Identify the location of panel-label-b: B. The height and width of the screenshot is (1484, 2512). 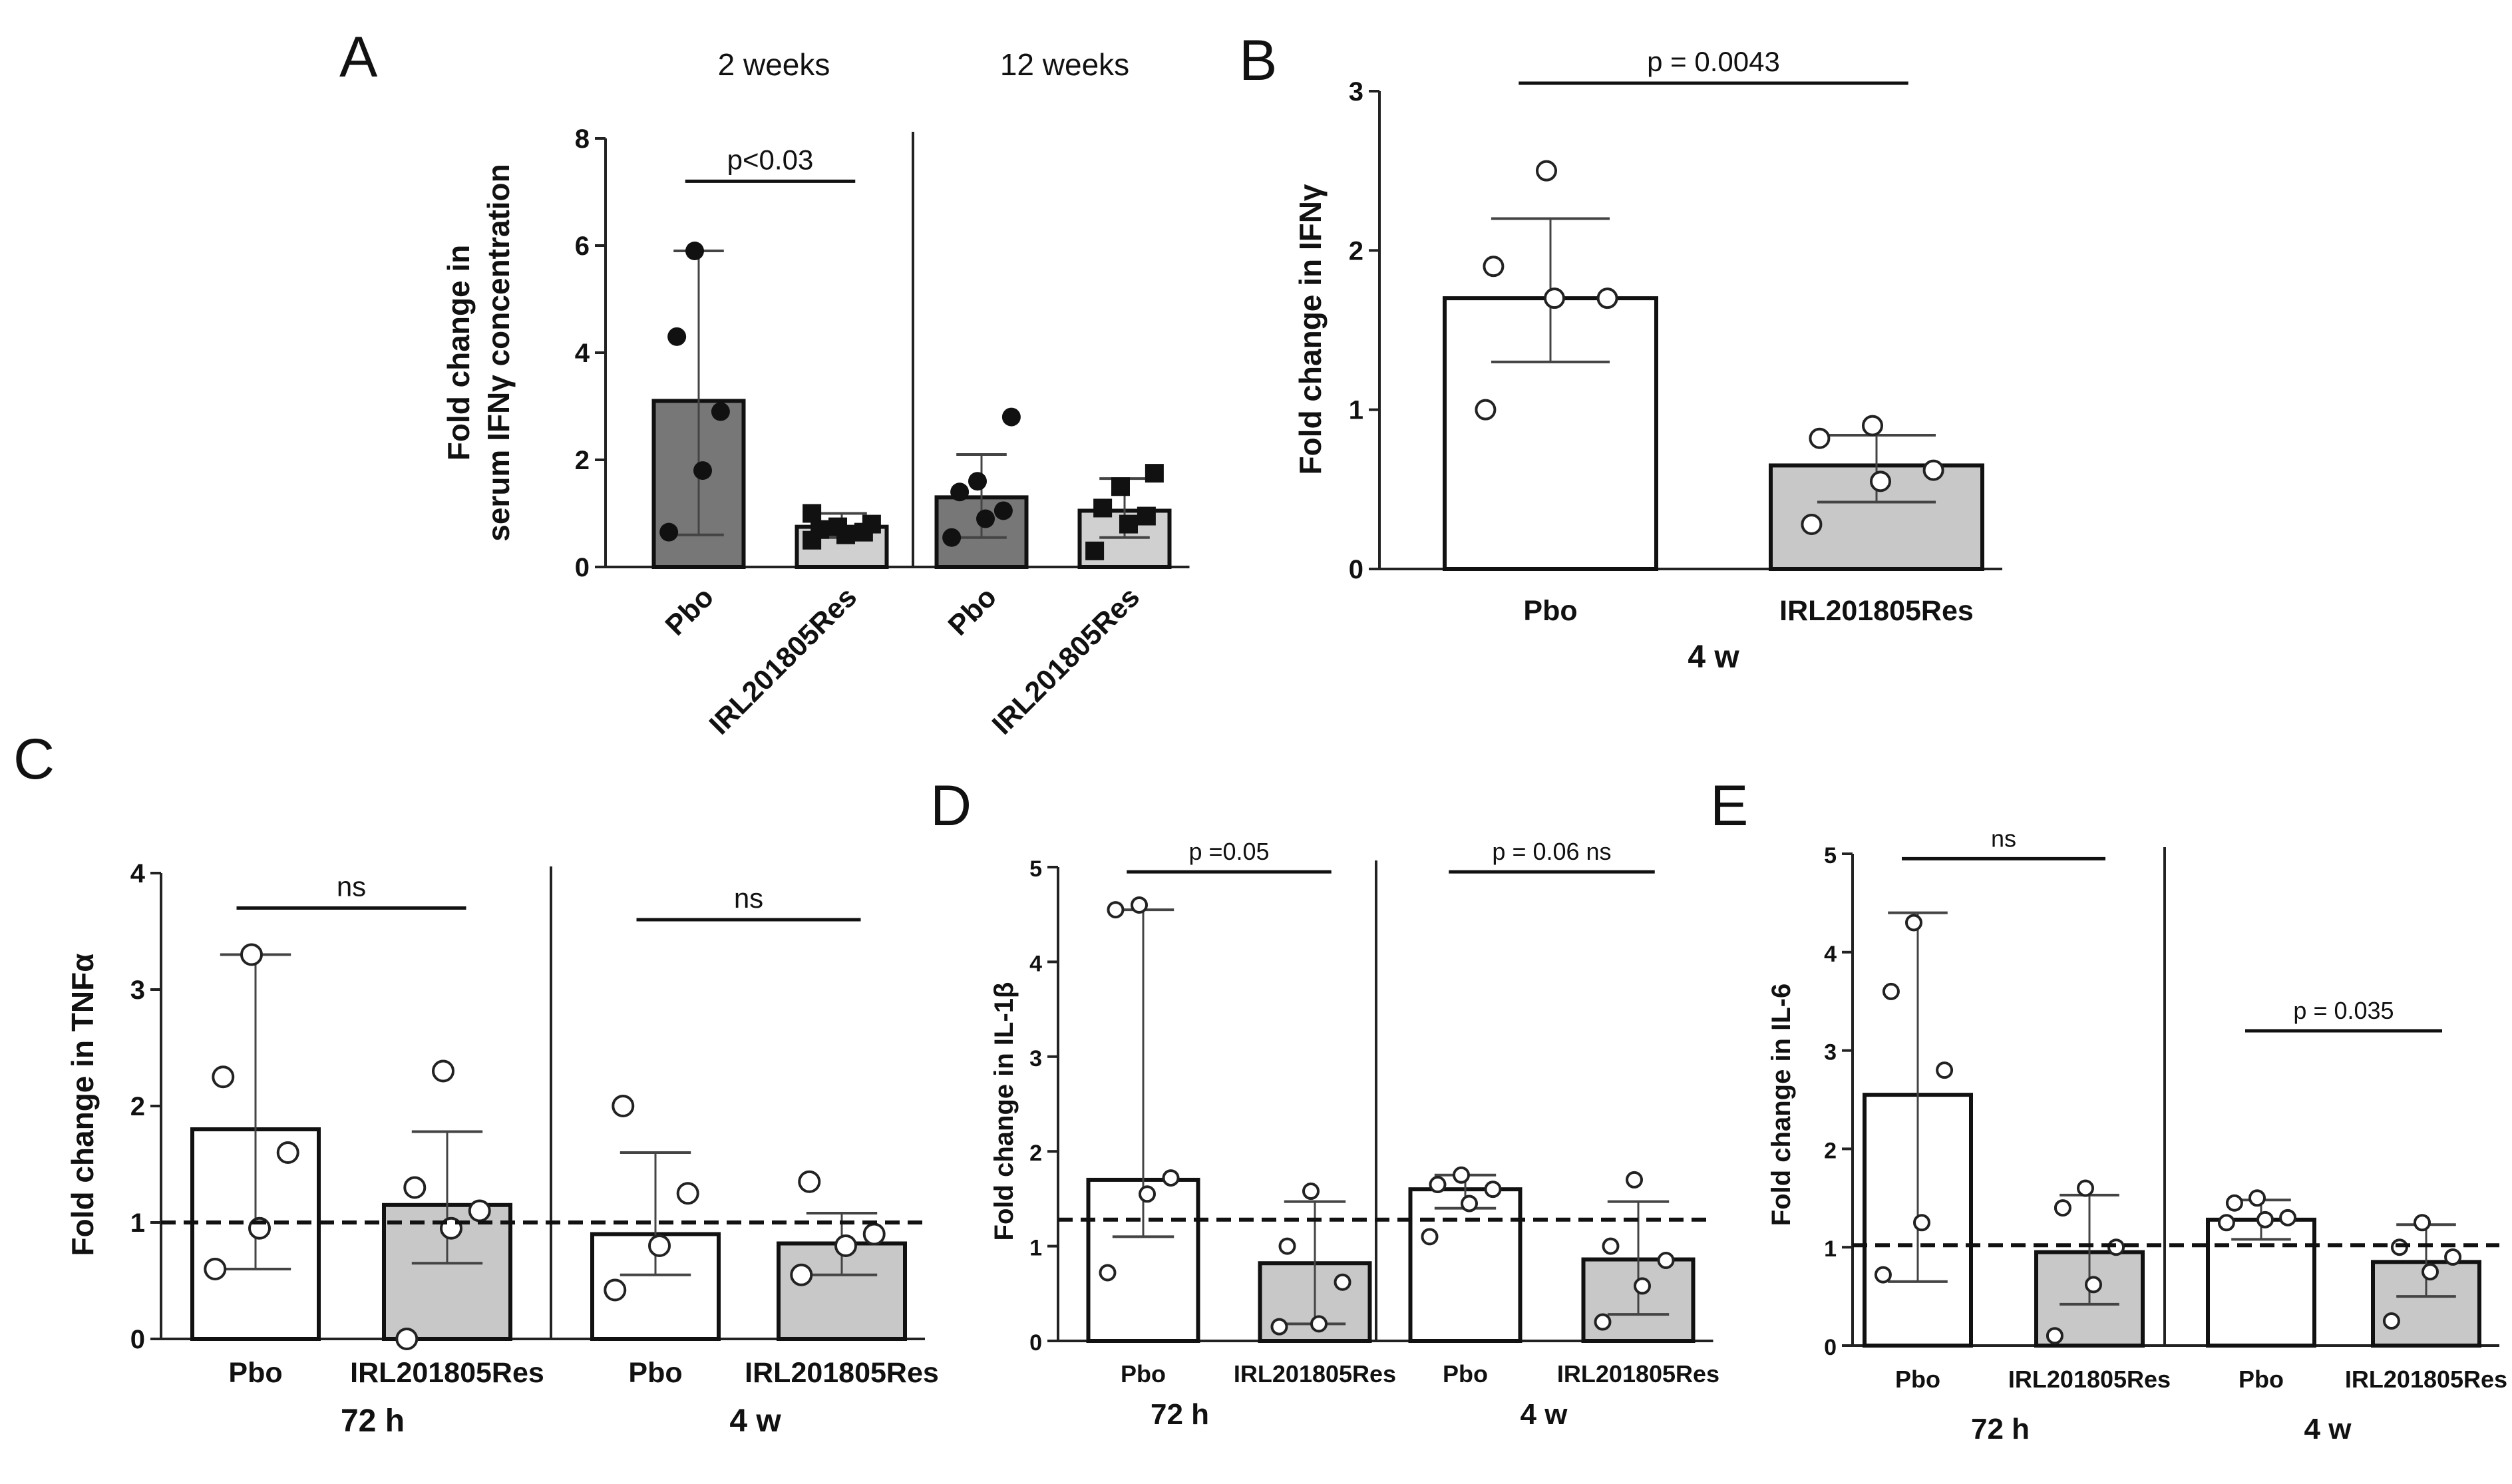
(1258, 61).